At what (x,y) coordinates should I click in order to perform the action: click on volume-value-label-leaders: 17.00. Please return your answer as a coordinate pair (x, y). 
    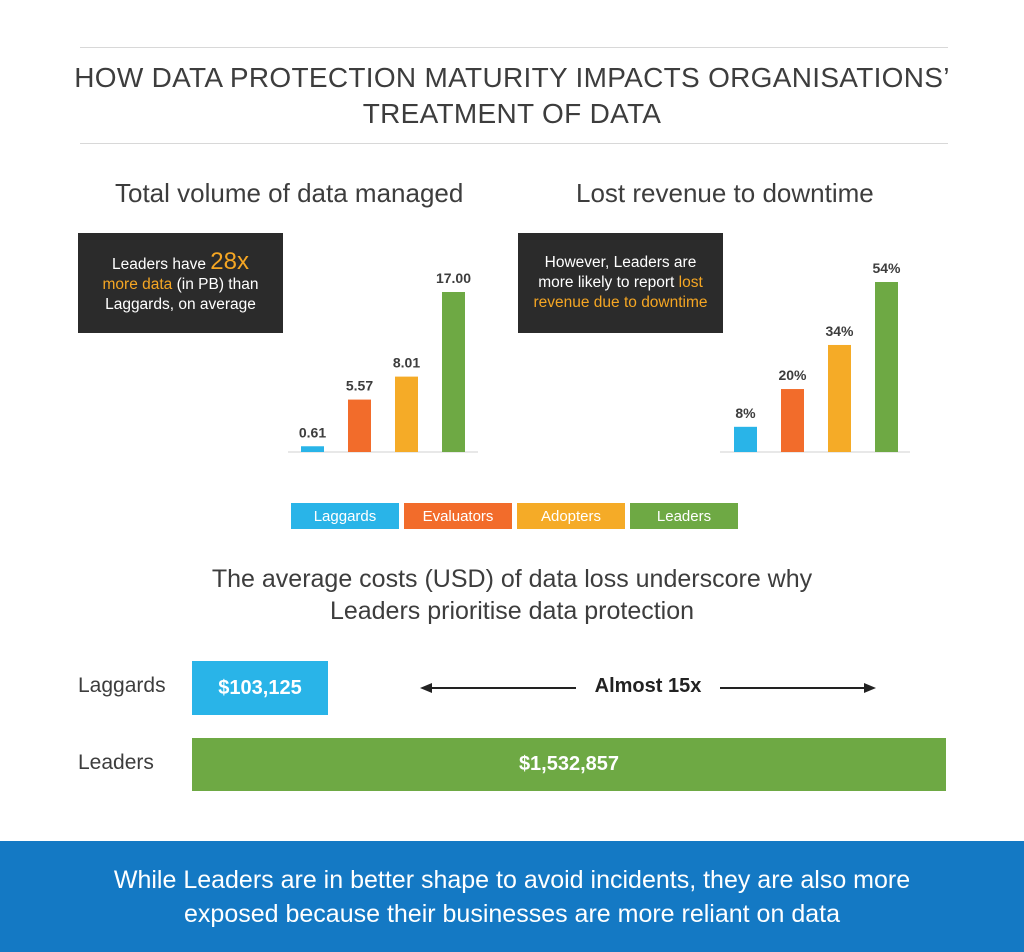
    Looking at the image, I should click on (453, 278).